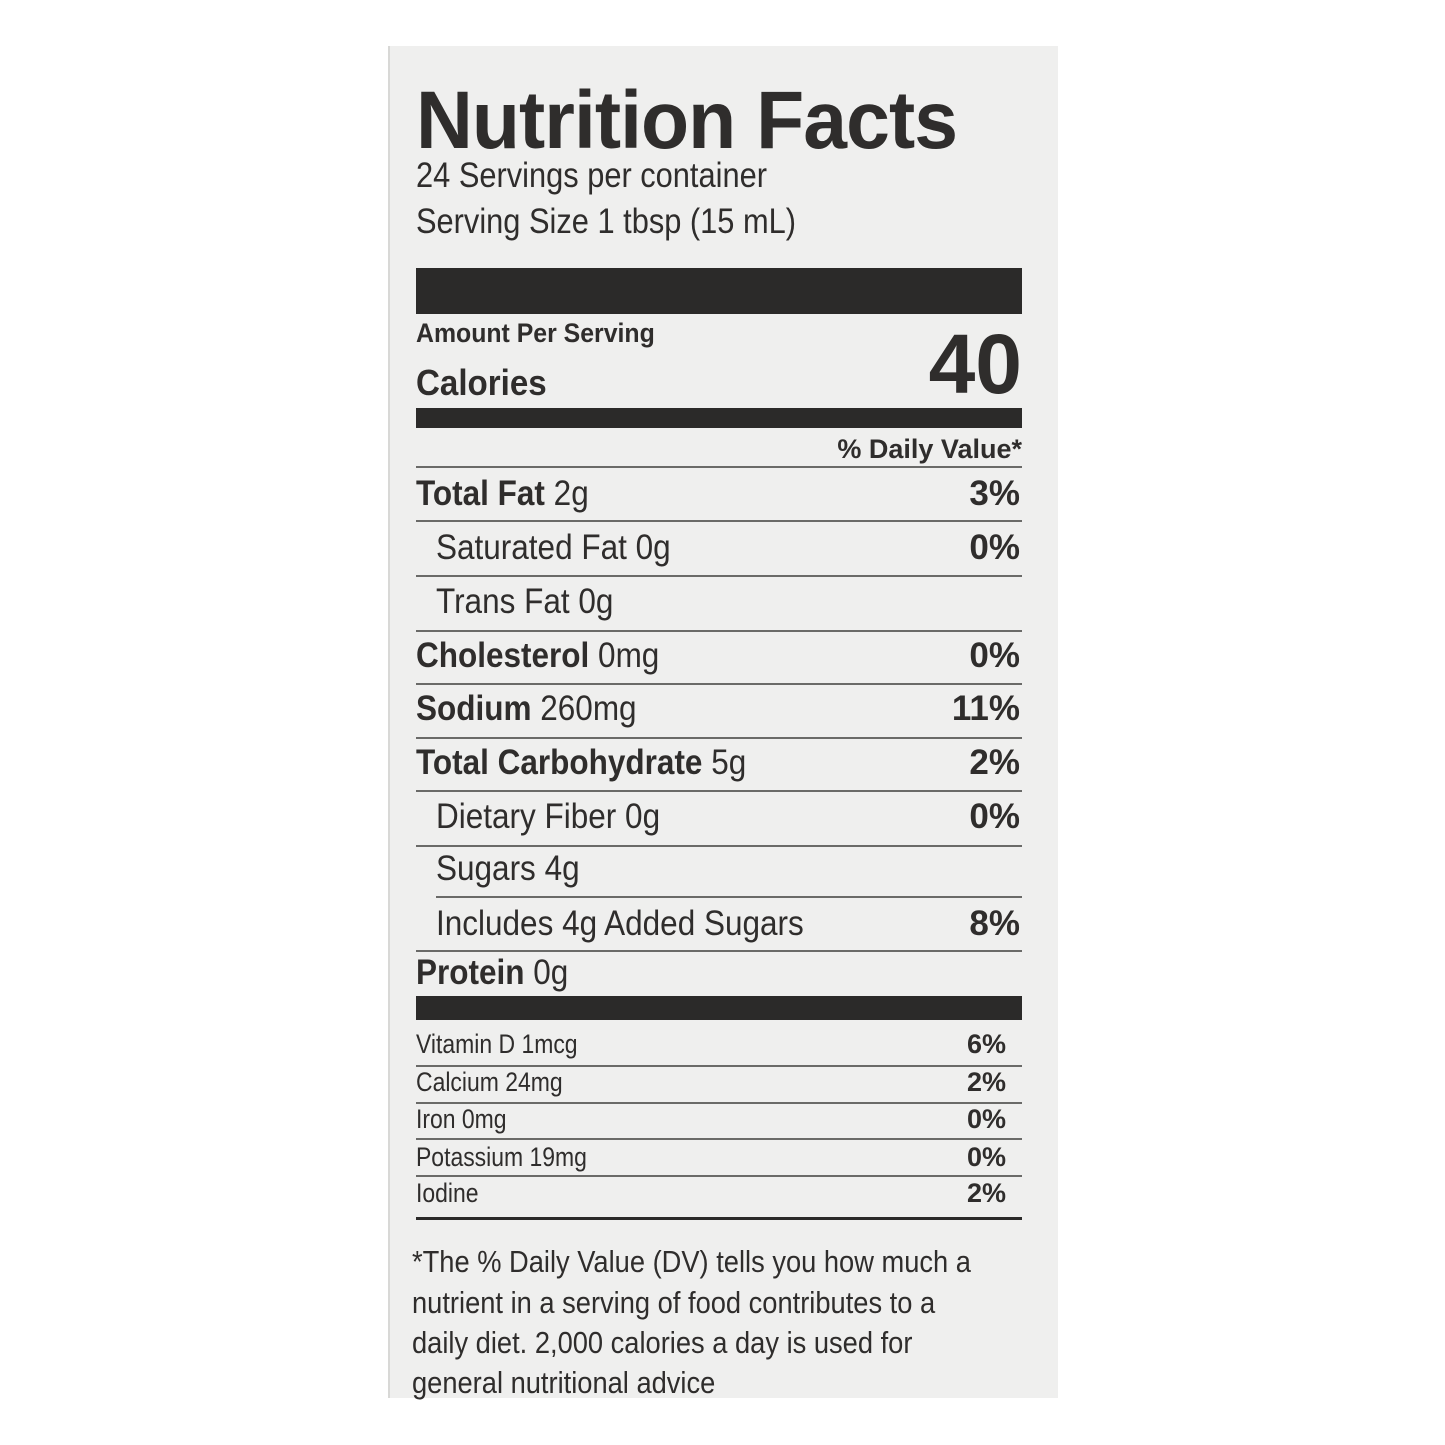  What do you see at coordinates (535, 333) in the screenshot?
I see `amount-per-serving: Amount Per Serving` at bounding box center [535, 333].